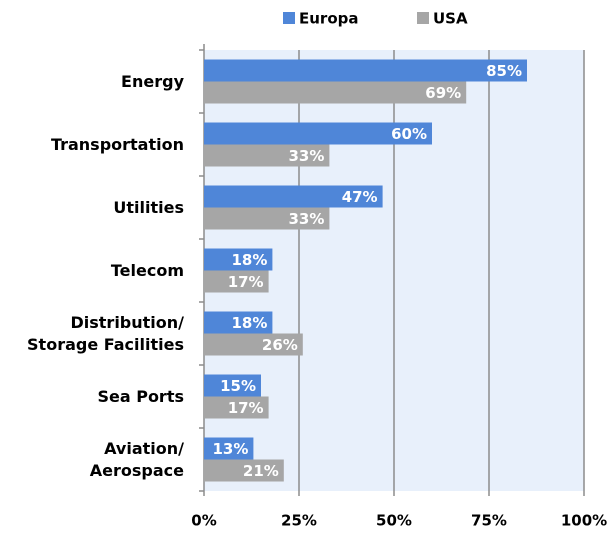 The width and height of the screenshot is (611, 533). I want to click on y-tick-label: Distribution/ Storage Facilities, so click(105, 333).